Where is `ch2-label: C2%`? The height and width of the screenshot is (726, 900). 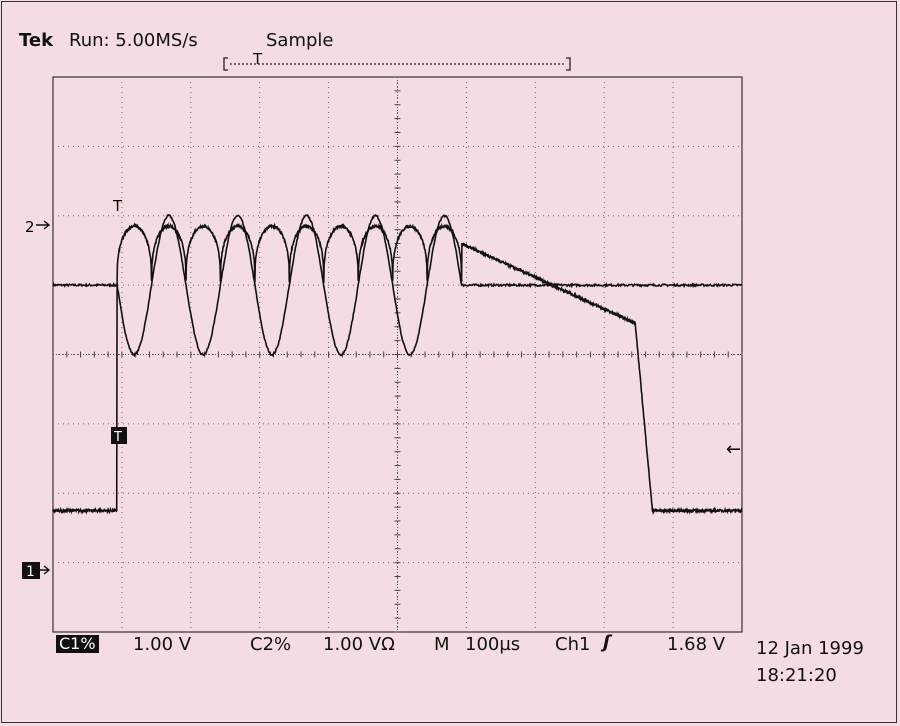
ch2-label: C2% is located at coordinates (270, 644).